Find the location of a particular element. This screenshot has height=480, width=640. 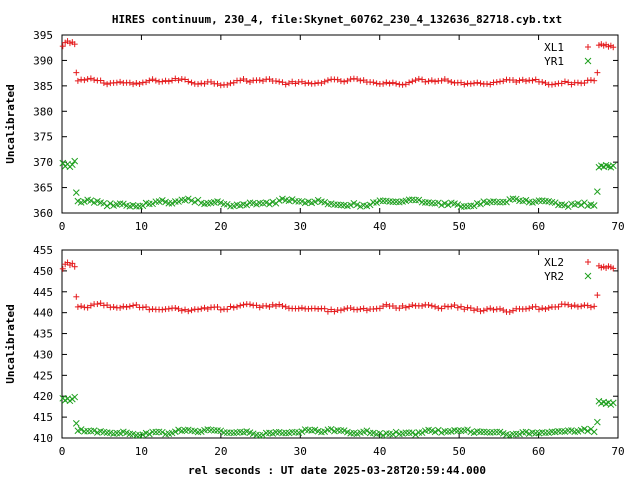

x-tick-label: 50 is located at coordinates (459, 451).